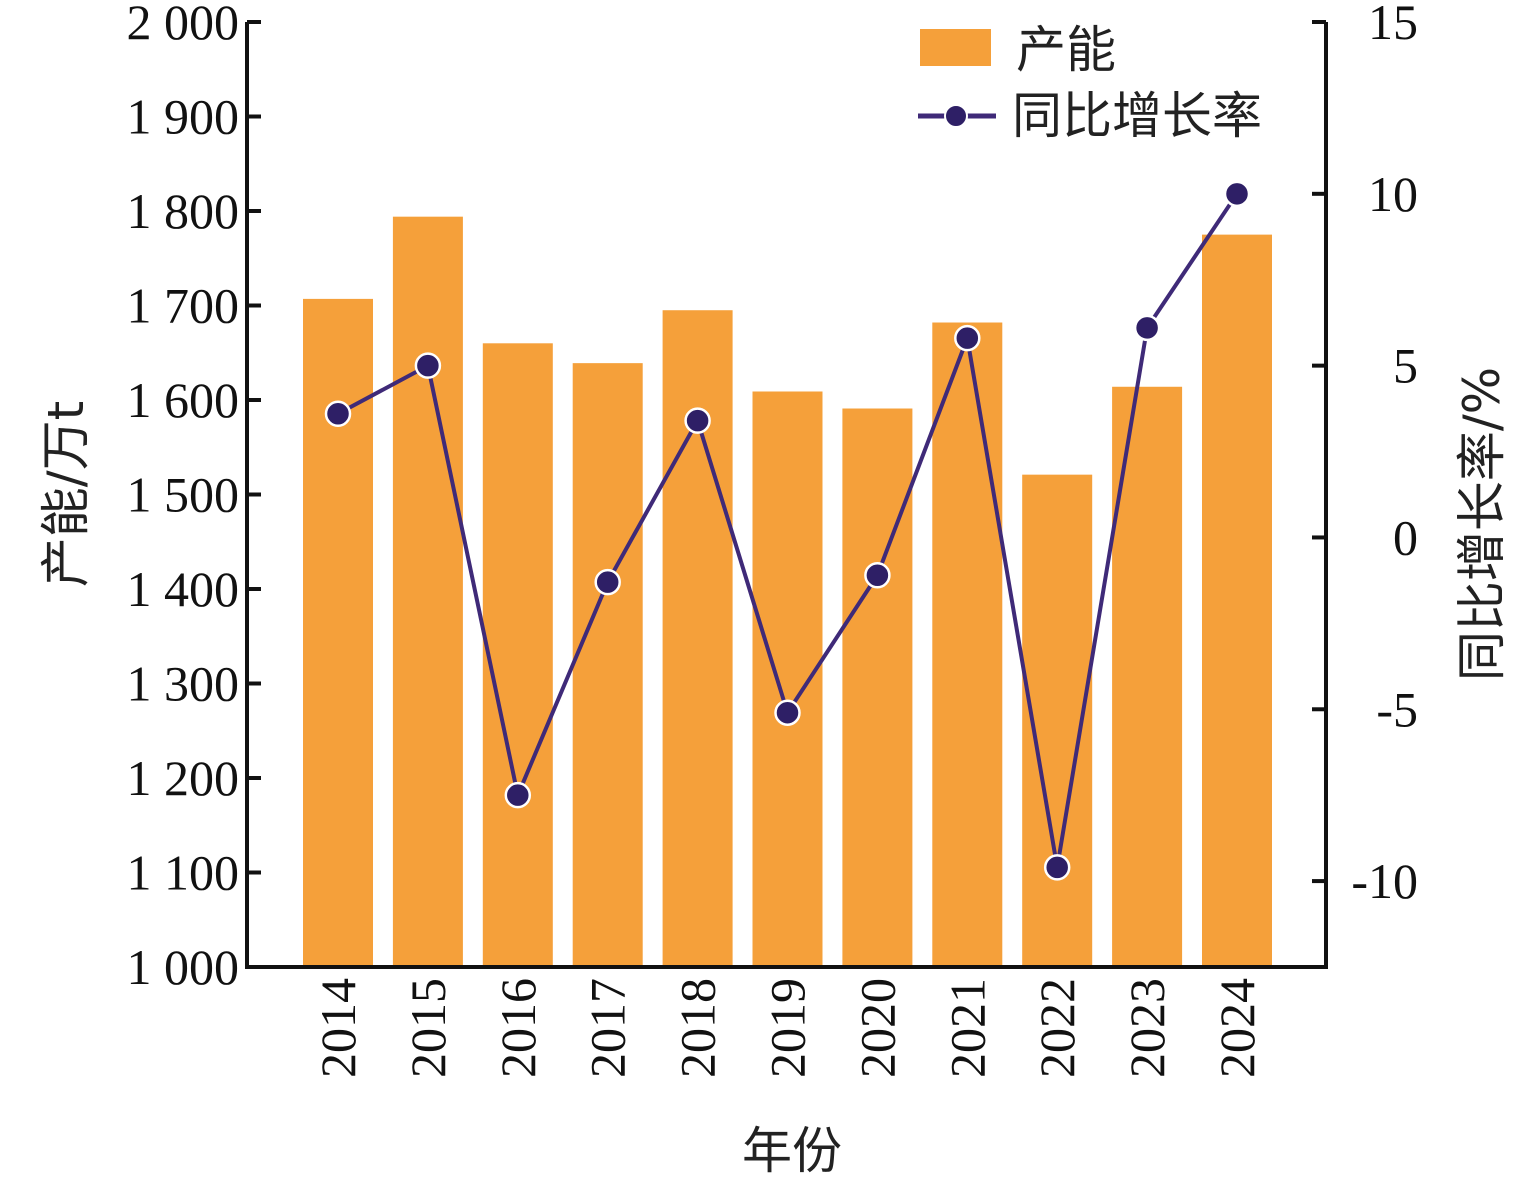  I want to click on legend-swatch-marker, so click(956, 116).